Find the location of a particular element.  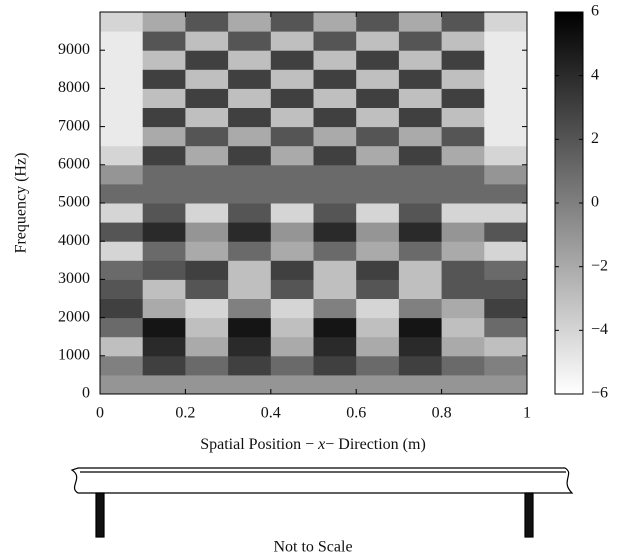

y-tick-label: 8000 is located at coordinates (74, 87).